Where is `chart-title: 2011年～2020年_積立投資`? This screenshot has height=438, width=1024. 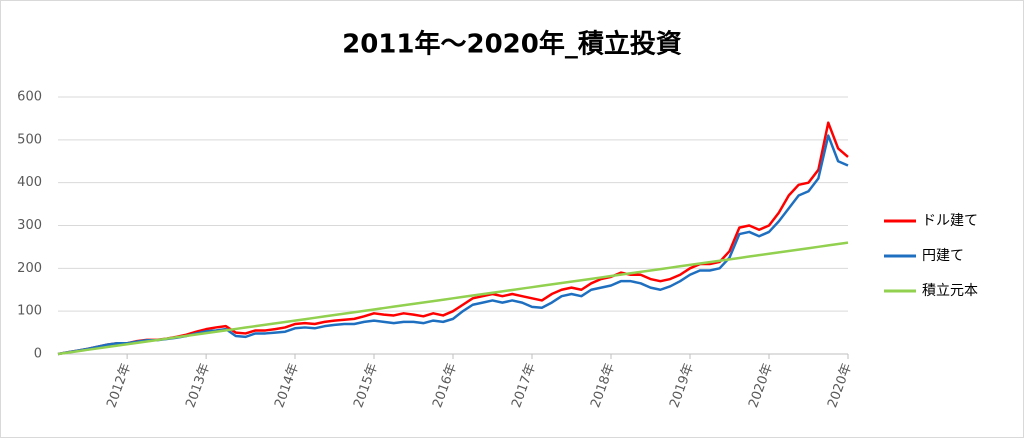 chart-title: 2011年～2020年_積立投資 is located at coordinates (512, 44).